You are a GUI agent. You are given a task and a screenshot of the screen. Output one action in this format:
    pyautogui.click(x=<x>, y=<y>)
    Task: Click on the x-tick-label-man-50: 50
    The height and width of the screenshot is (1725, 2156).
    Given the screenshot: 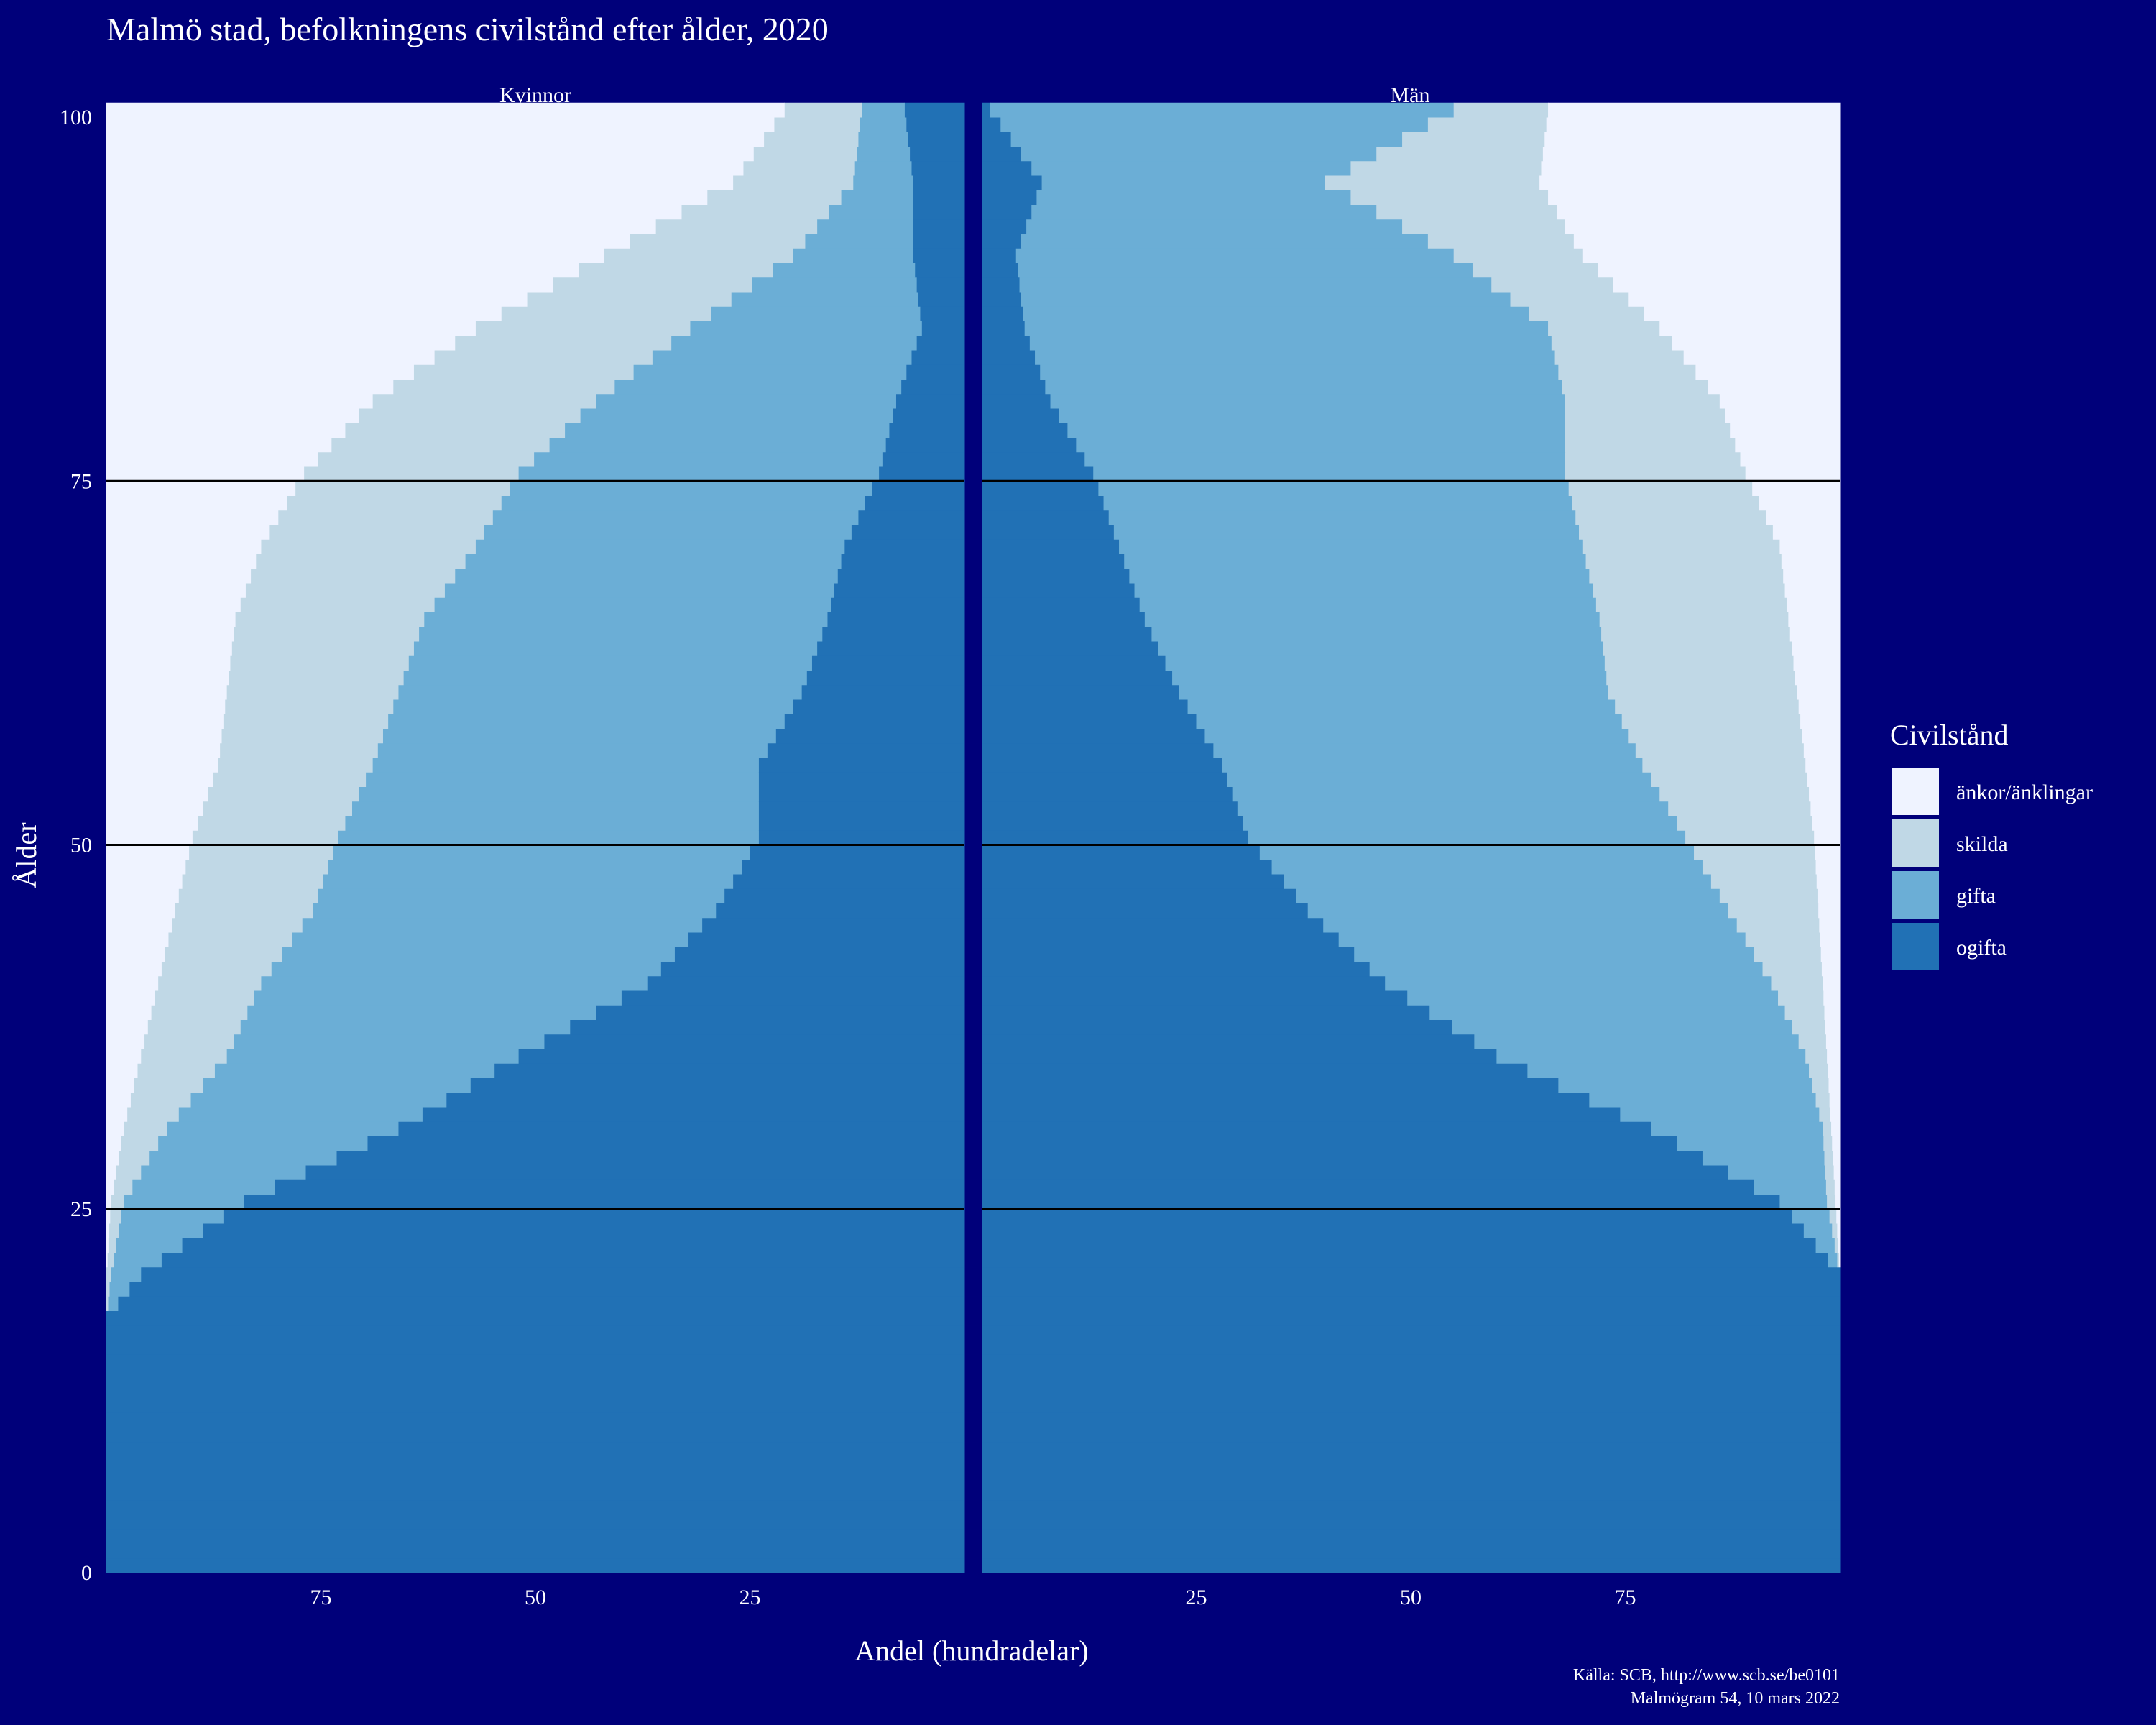 What is the action you would take?
    pyautogui.click(x=1411, y=1597)
    